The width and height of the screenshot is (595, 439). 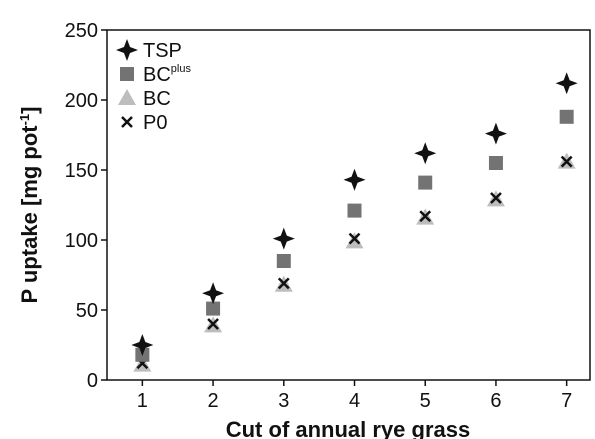 I want to click on x-tick-label: 7, so click(x=566, y=401).